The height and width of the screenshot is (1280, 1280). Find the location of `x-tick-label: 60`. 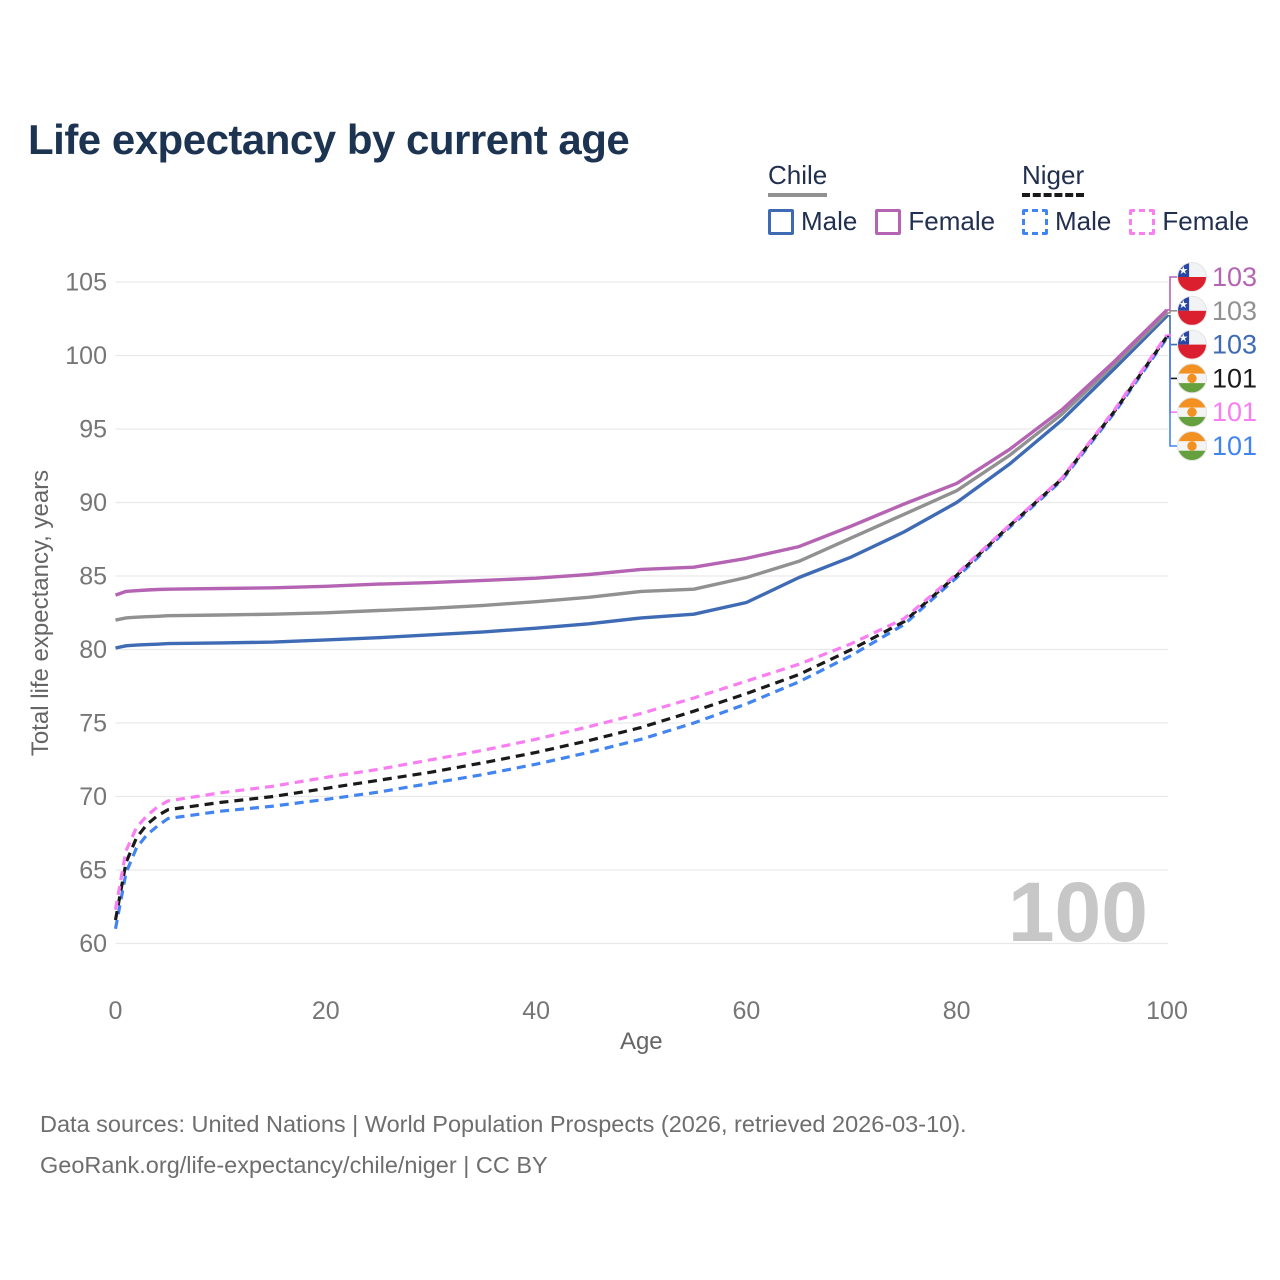

x-tick-label: 60 is located at coordinates (746, 1011).